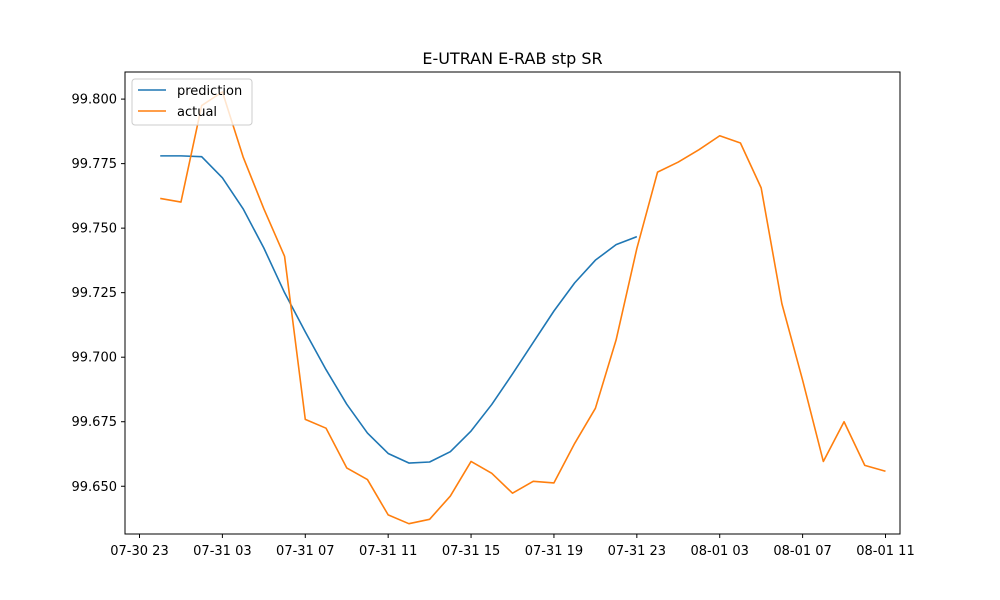  I want to click on chart-title: E-UTRAN E-RAB stp SR, so click(512, 58).